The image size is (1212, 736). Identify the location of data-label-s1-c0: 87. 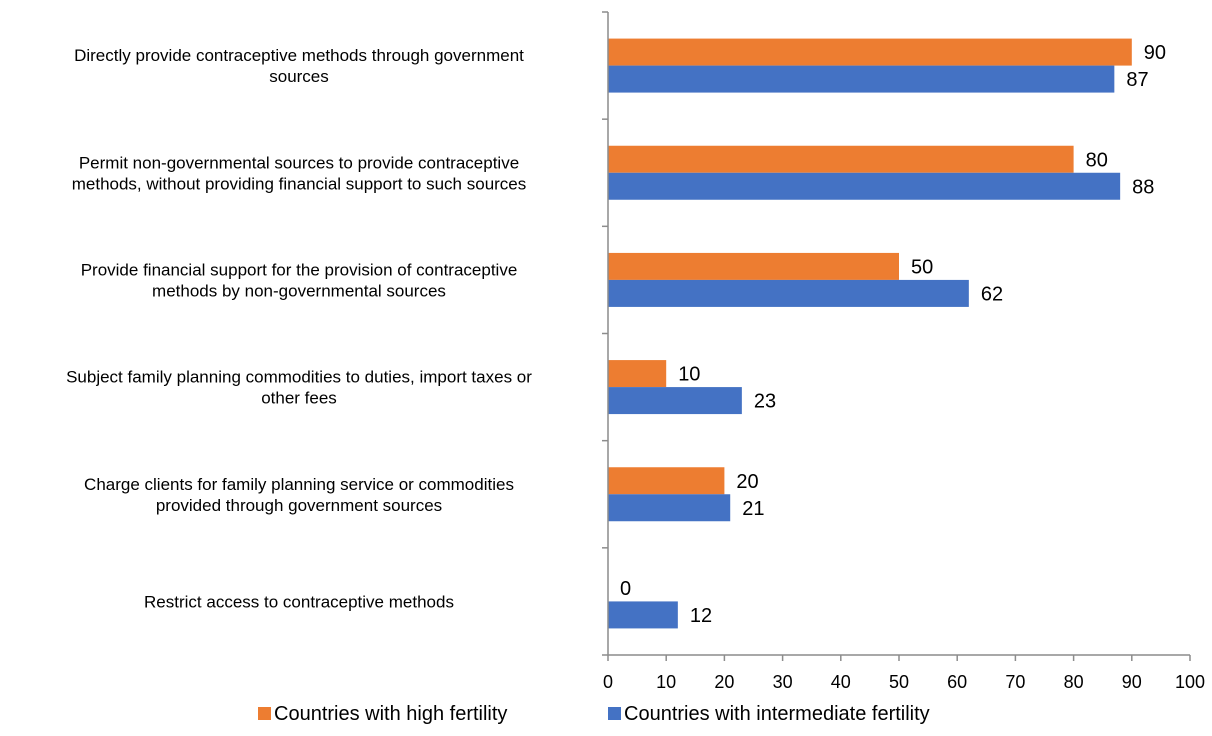
(1137, 80).